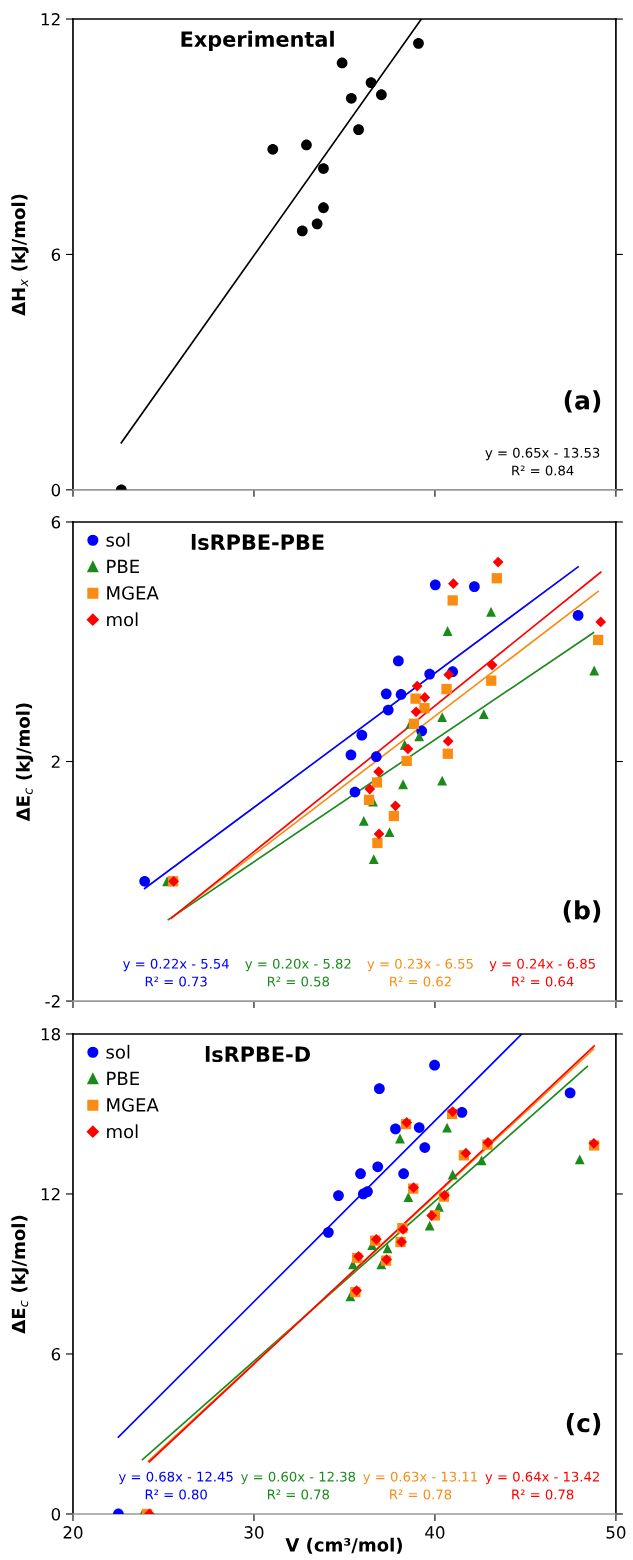 The width and height of the screenshot is (633, 1560). I want to click on annotation: y = 0.60x - 12.38 R² = 0.78, so click(298, 1485).